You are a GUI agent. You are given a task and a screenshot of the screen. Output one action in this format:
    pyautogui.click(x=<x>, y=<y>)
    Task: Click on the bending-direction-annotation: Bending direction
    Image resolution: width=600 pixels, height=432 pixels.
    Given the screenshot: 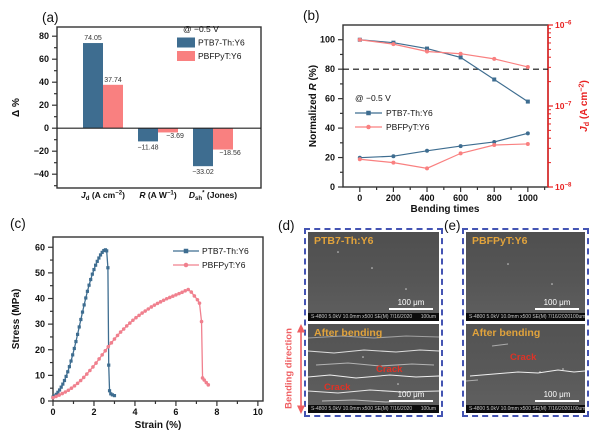 What is the action you would take?
    pyautogui.click(x=295, y=369)
    